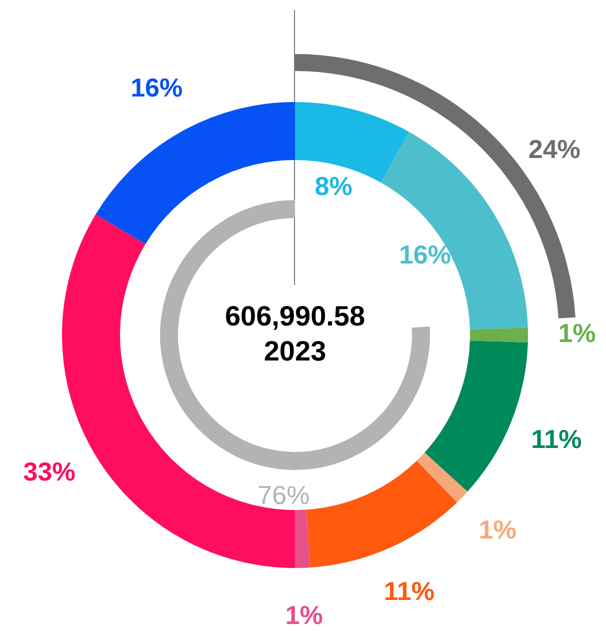 Image resolution: width=606 pixels, height=631 pixels. What do you see at coordinates (554, 149) in the screenshot?
I see `data-label: 24%` at bounding box center [554, 149].